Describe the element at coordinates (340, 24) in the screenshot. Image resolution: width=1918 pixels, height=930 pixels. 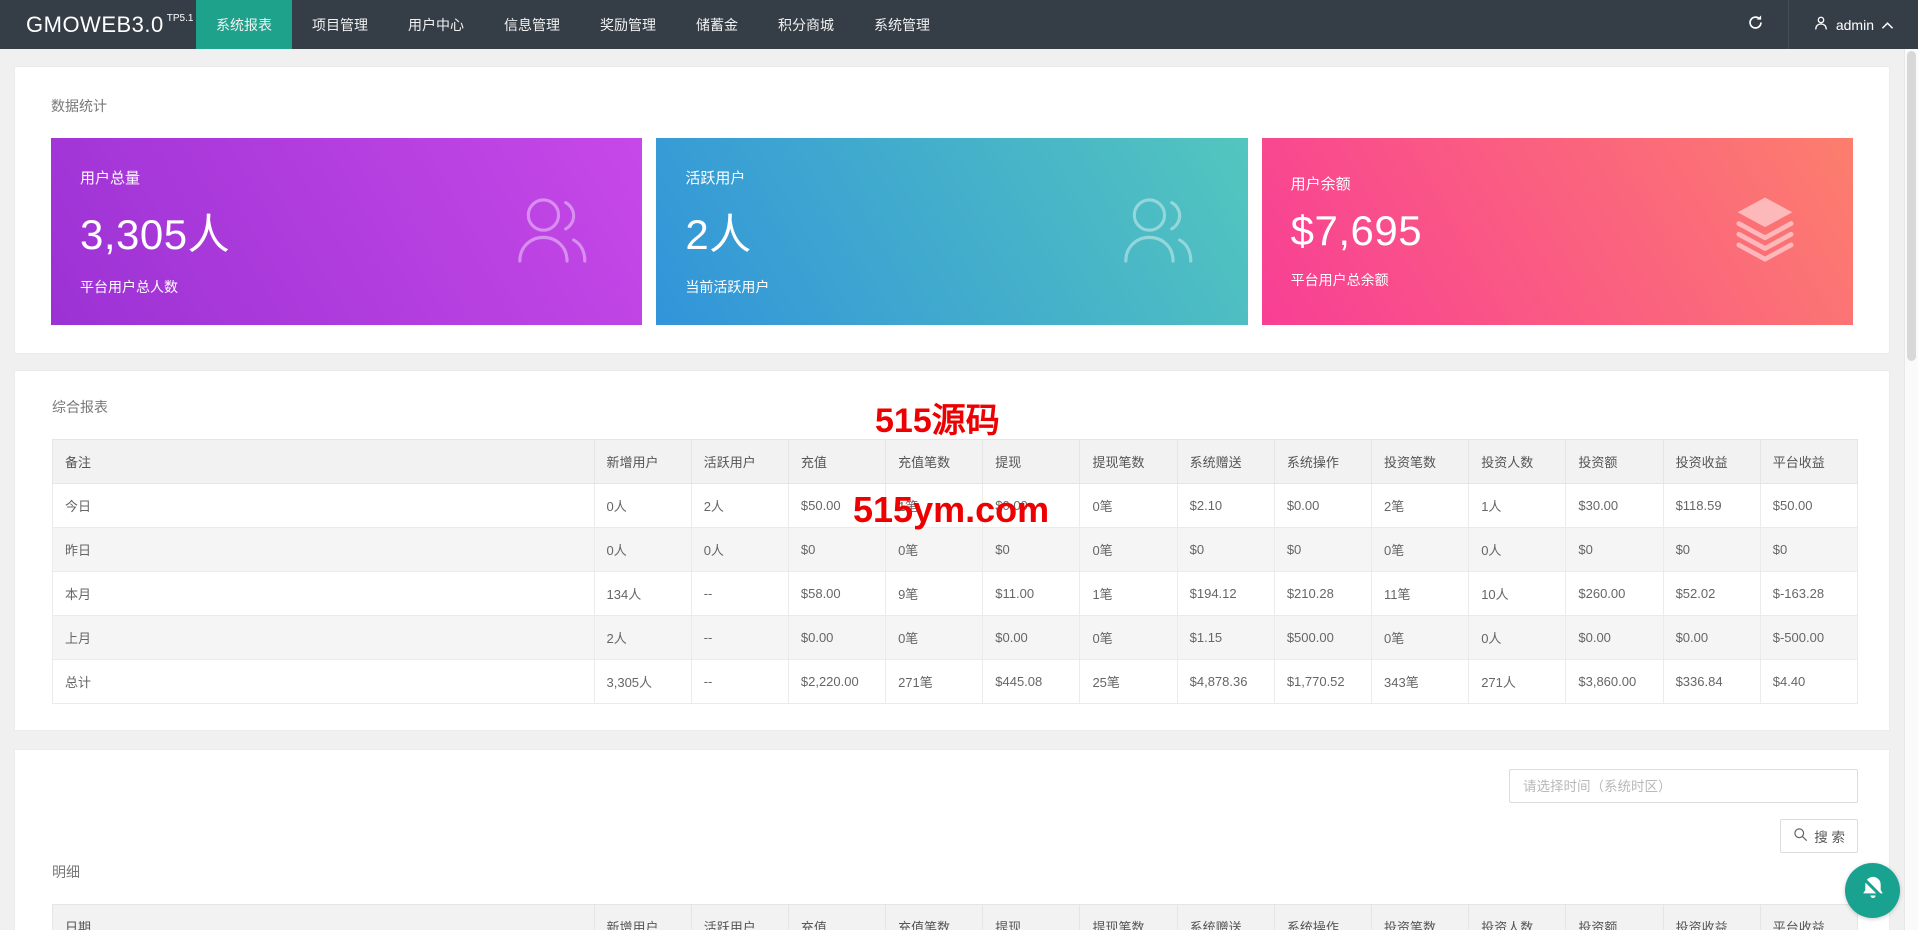
I see `nav-item-project-management: 项目管理` at that location.